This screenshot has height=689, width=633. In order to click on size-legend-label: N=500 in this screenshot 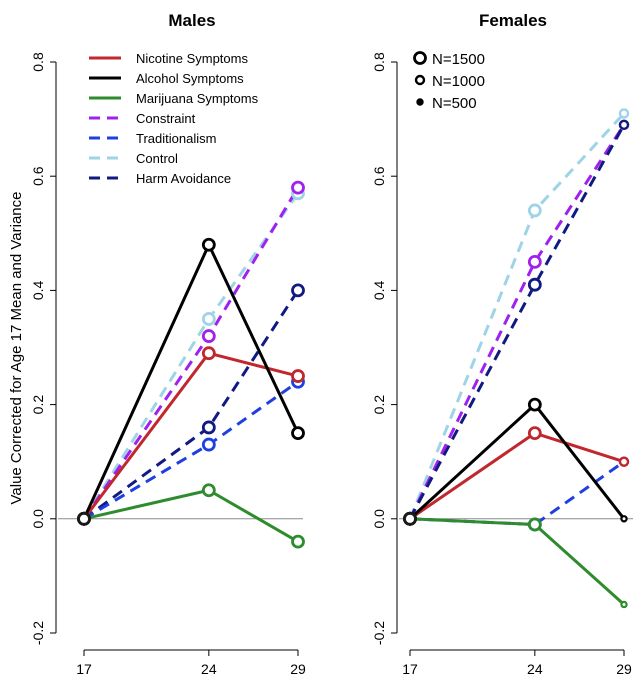, I will do `click(454, 103)`.